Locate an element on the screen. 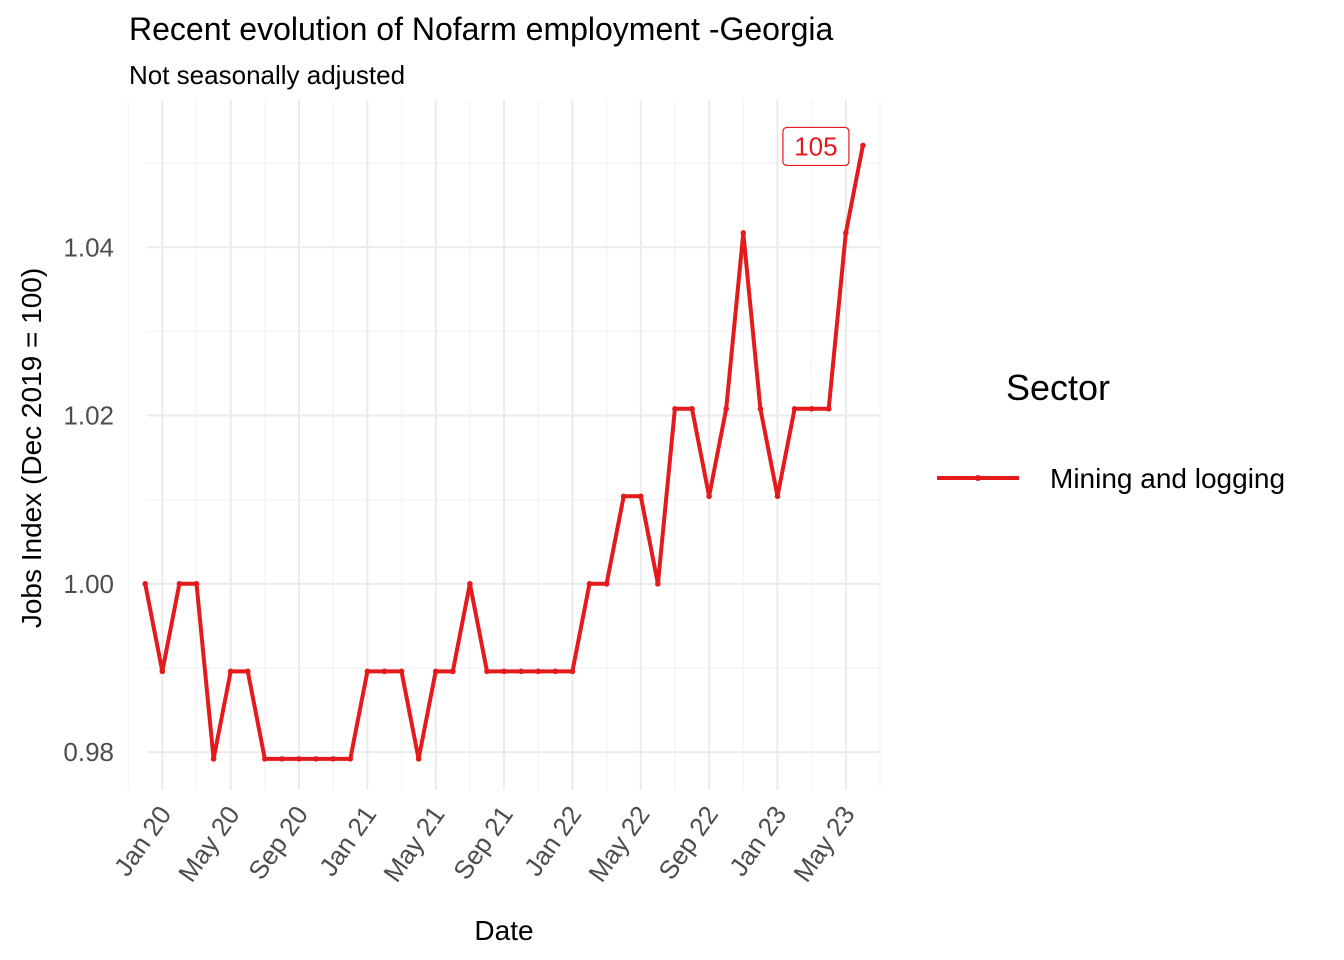  y-axis-title: Jobs Index (Dec 2019 = 100) is located at coordinates (31, 448).